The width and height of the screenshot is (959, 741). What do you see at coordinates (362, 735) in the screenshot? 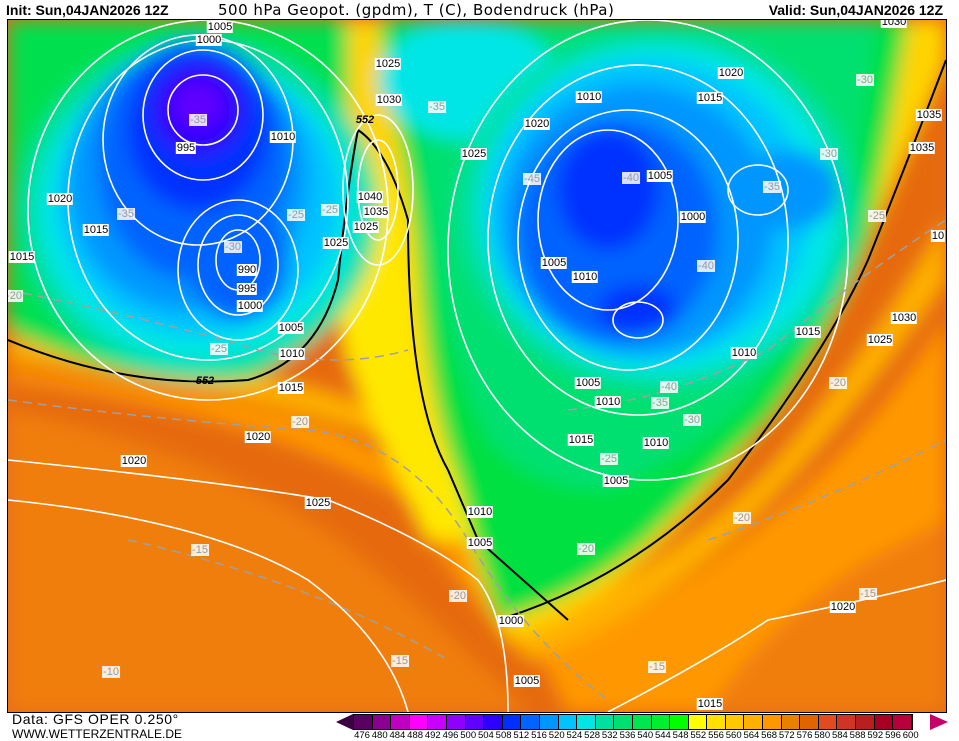
I see `colorbar-label: 476` at bounding box center [362, 735].